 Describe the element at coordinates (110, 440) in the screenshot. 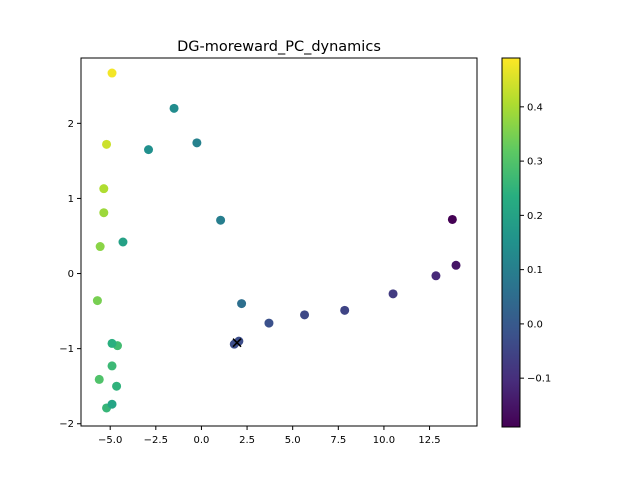

I see `x-tick-label: −5.0` at that location.